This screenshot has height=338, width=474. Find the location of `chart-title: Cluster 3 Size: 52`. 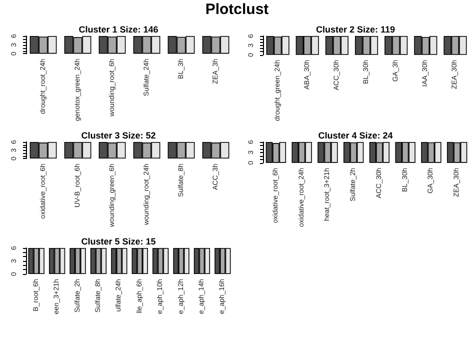

chart-title: Cluster 3 Size: 52 is located at coordinates (118, 135).